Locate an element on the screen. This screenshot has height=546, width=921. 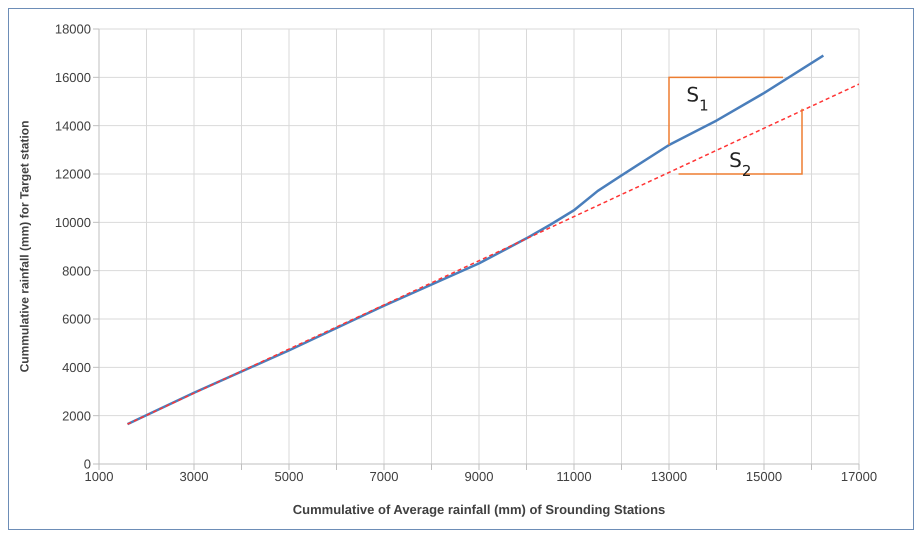
x-tick-label: 17000 is located at coordinates (859, 476).